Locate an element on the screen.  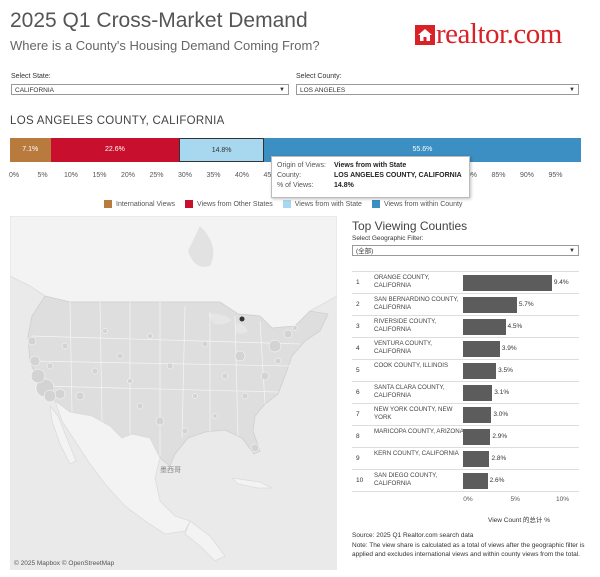
county-rank: 9 is located at coordinates (358, 458).